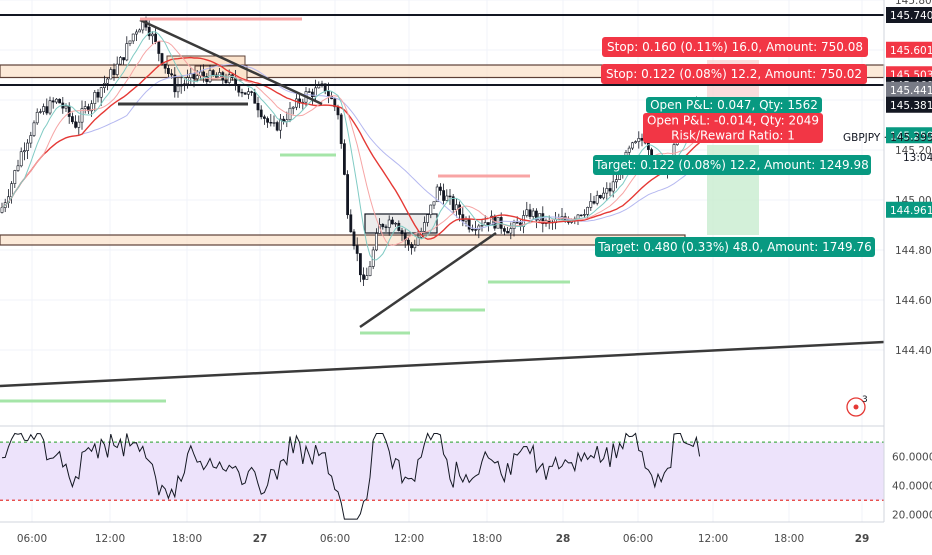  What do you see at coordinates (351, 476) in the screenshot?
I see `rsi-line` at bounding box center [351, 476].